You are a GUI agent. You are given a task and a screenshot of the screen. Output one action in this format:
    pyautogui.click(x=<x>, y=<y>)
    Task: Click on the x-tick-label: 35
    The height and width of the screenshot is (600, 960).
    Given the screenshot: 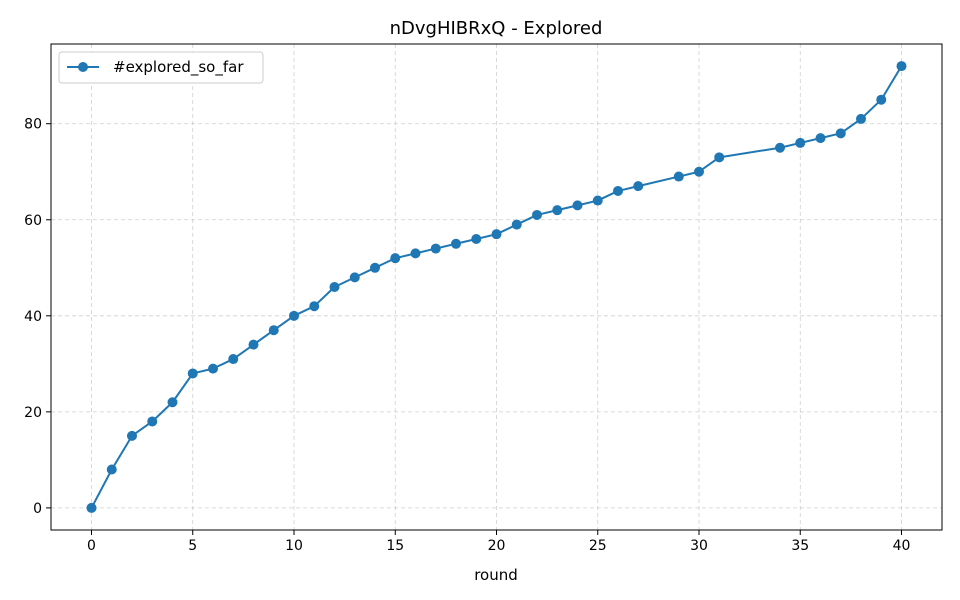 What is the action you would take?
    pyautogui.click(x=800, y=546)
    